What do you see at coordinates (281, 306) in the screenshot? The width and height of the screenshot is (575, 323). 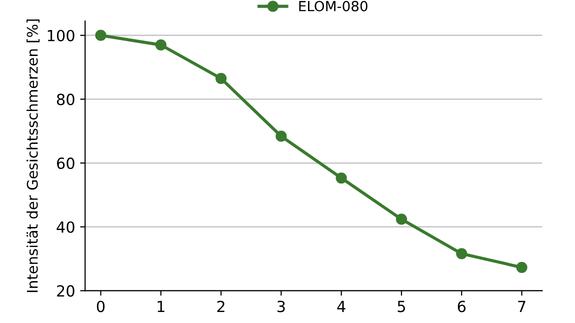 I see `x-tick-label: 3` at bounding box center [281, 306].